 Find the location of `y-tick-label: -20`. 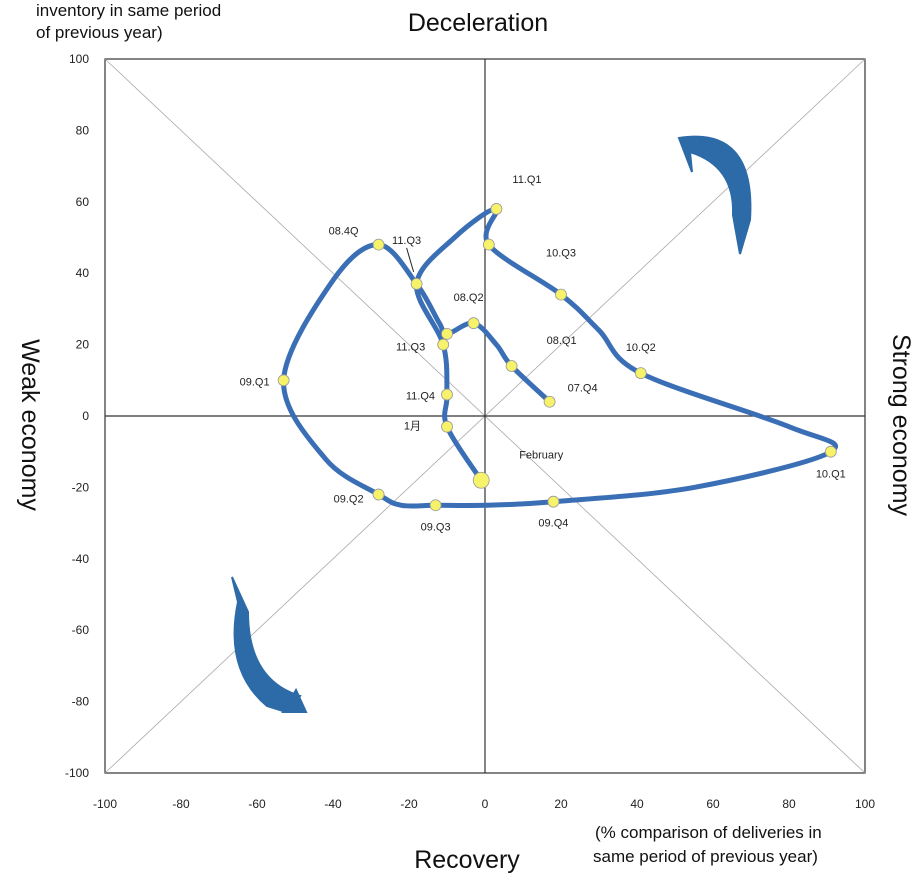

y-tick-label: -20 is located at coordinates (81, 487).